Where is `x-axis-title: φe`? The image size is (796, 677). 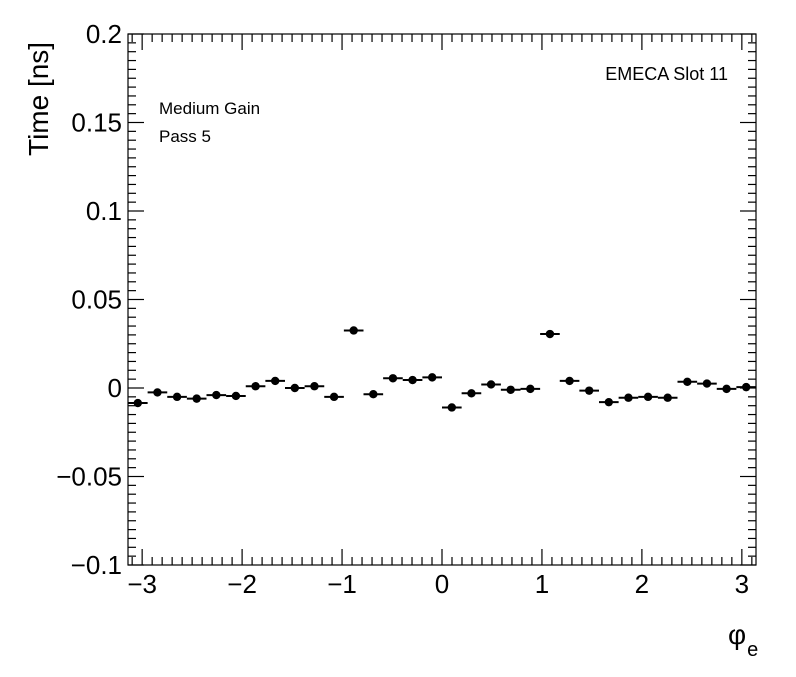 x-axis-title: φe is located at coordinates (743, 640).